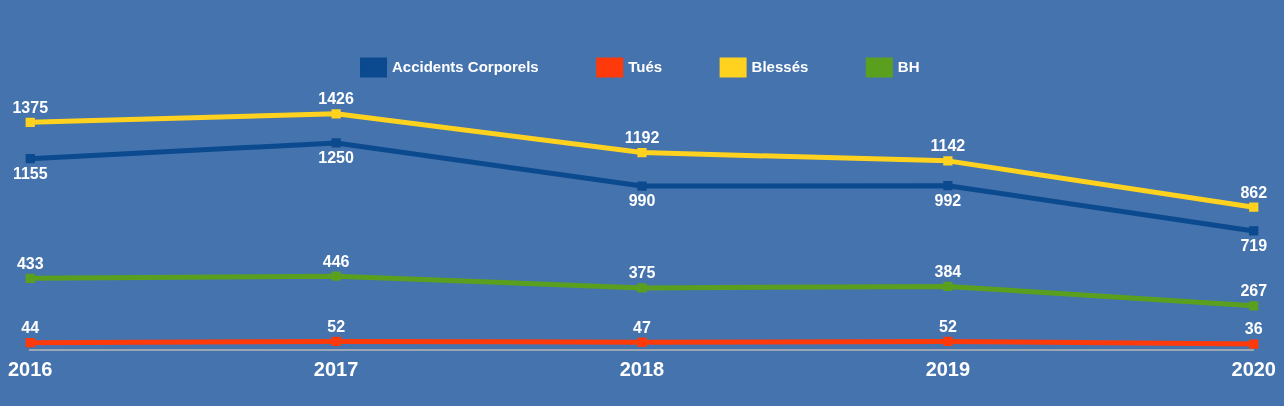  I want to click on data-label: 990, so click(642, 201).